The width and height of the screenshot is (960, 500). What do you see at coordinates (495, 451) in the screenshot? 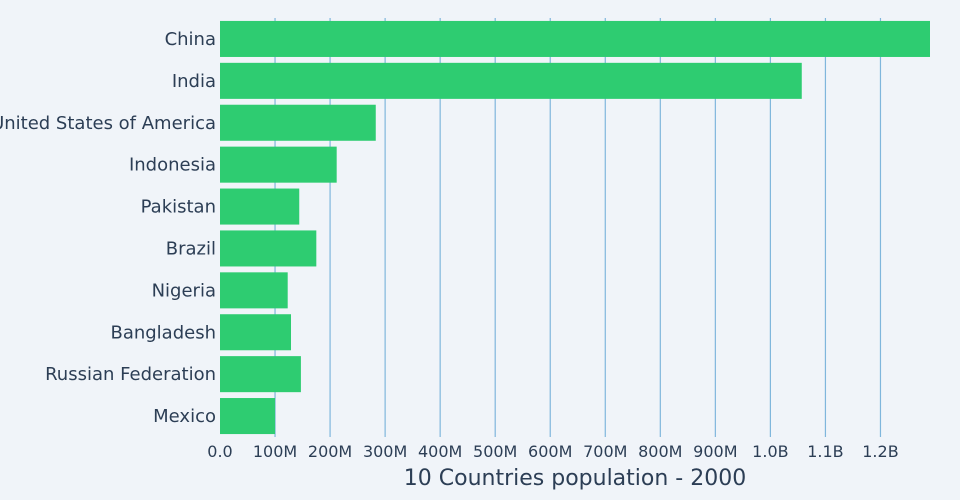
I see `x-tick-label: 500M` at bounding box center [495, 451].